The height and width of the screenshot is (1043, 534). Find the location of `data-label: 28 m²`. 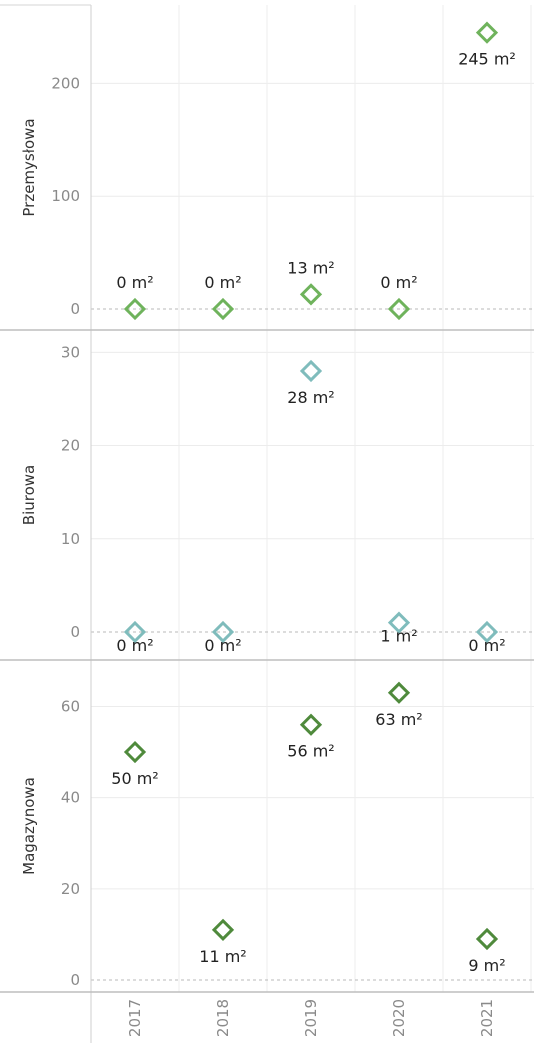

data-label: 28 m² is located at coordinates (310, 397).